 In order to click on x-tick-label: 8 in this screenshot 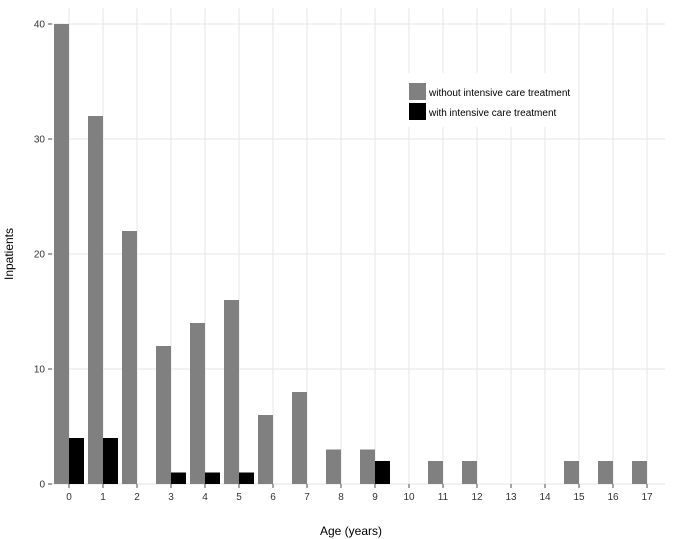, I will do `click(341, 497)`.